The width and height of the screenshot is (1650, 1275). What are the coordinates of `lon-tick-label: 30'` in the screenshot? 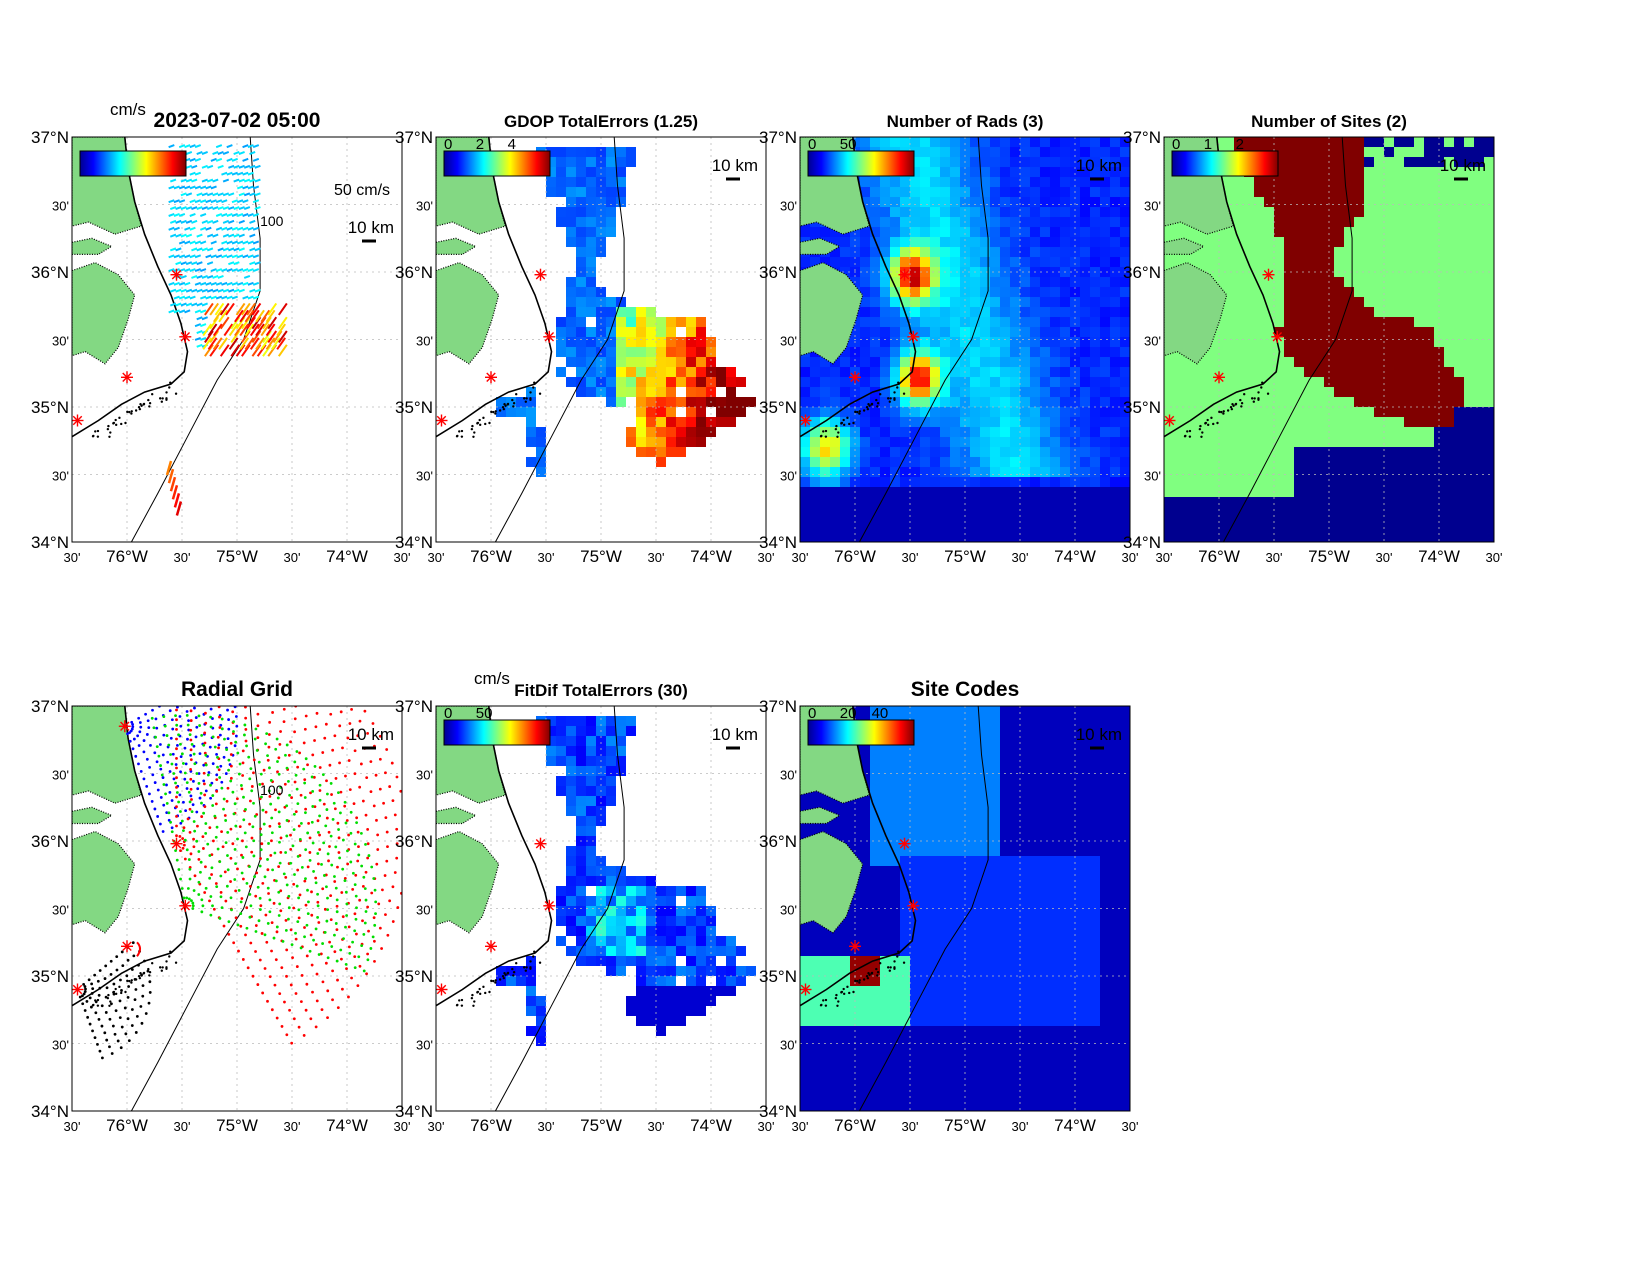 It's located at (72, 557).